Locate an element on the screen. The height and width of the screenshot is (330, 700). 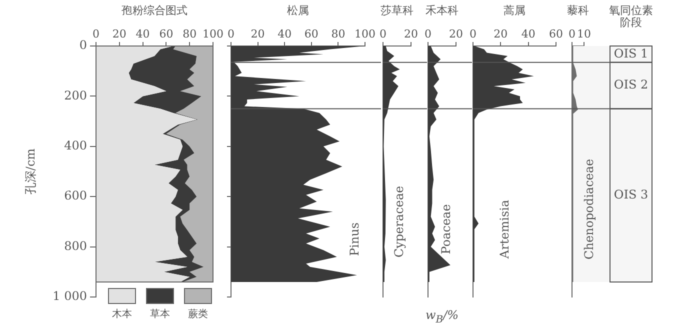
chart-title: 蒿属 is located at coordinates (515, 10).